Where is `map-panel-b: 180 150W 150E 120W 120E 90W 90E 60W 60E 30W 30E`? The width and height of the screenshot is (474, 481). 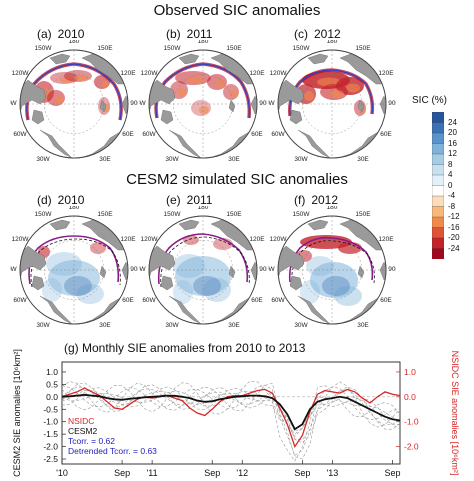 map-panel-b: 180 150W 150E 120W 120E 90W 90E 60W 60E 30W 30E is located at coordinates (203, 101).